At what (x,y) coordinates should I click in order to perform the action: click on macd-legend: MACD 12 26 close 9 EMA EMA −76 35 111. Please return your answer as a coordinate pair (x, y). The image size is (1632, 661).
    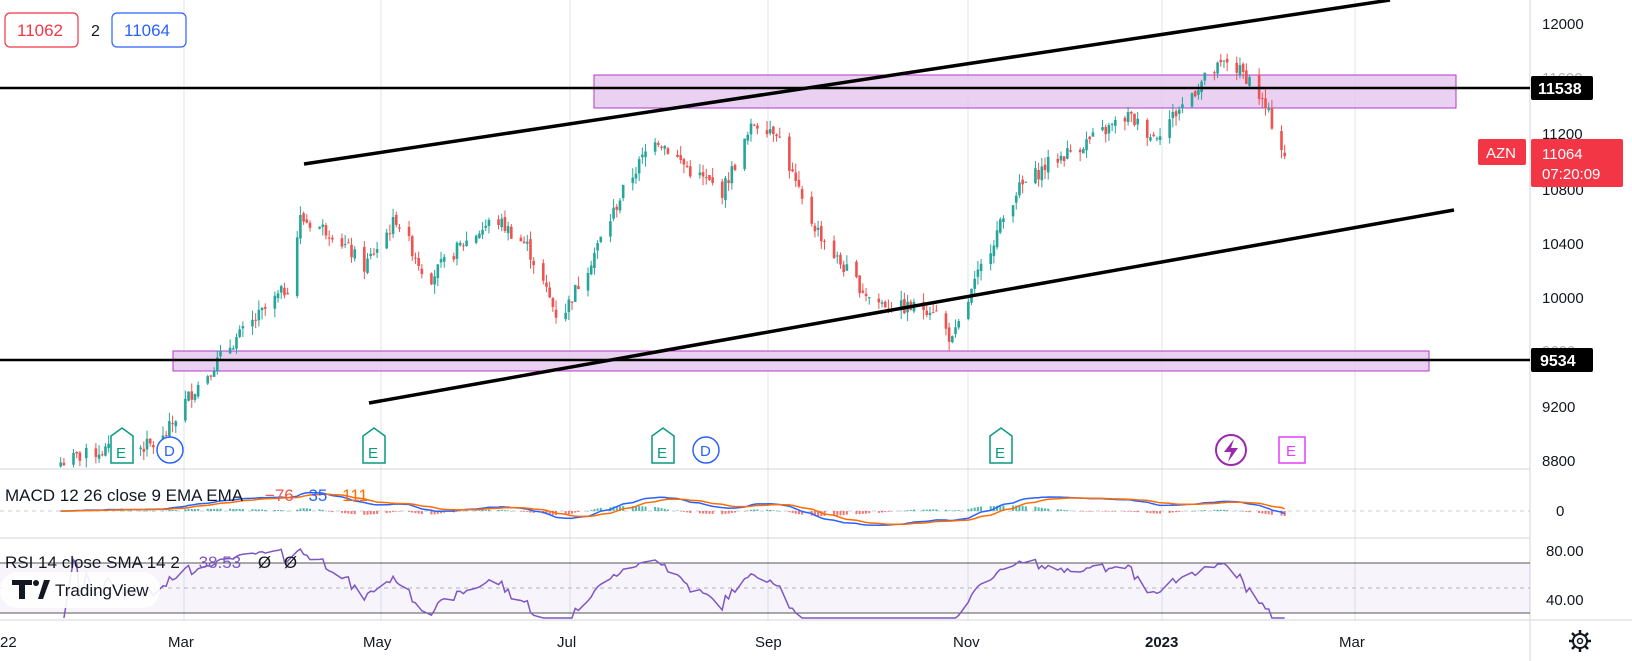
    Looking at the image, I should click on (186, 495).